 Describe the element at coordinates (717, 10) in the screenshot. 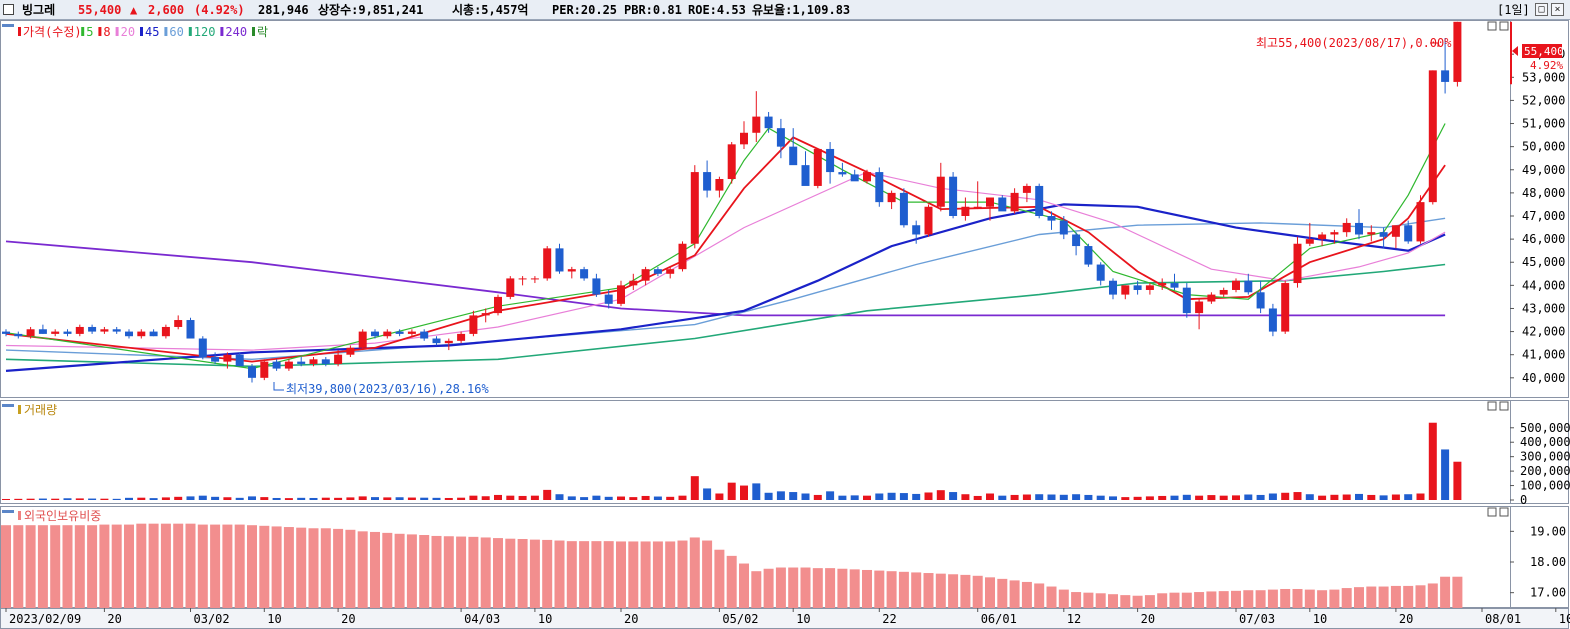

I see `roe-value: ROE:4.53` at that location.